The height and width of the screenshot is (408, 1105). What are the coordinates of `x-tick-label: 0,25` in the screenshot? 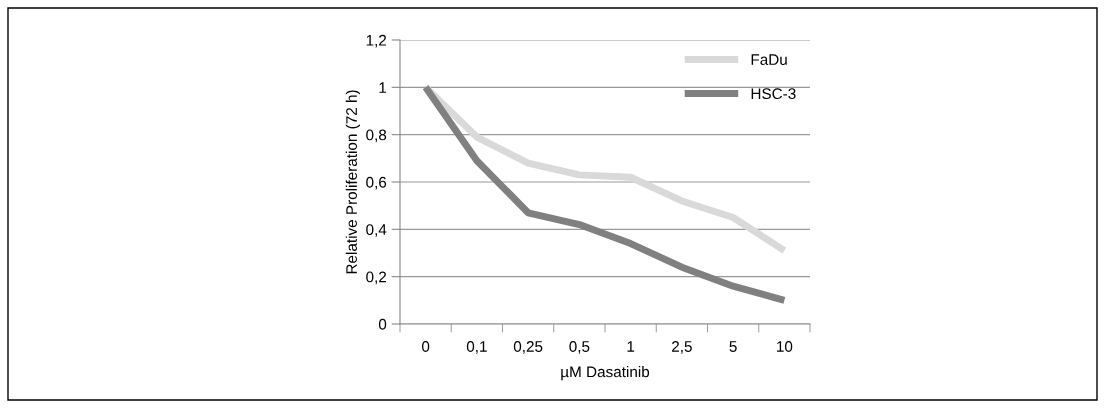 It's located at (528, 347).